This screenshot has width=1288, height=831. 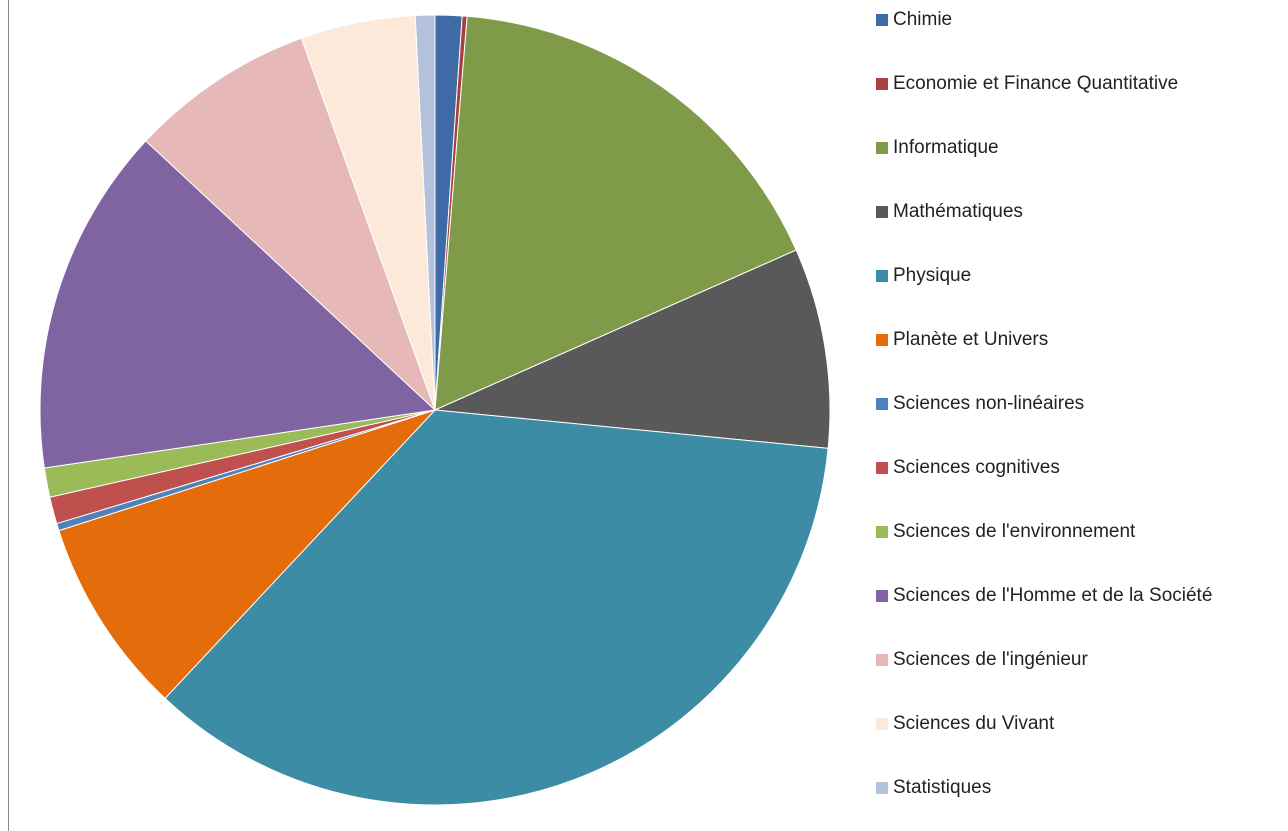 What do you see at coordinates (971, 339) in the screenshot?
I see `legend-label: Planète et Univers` at bounding box center [971, 339].